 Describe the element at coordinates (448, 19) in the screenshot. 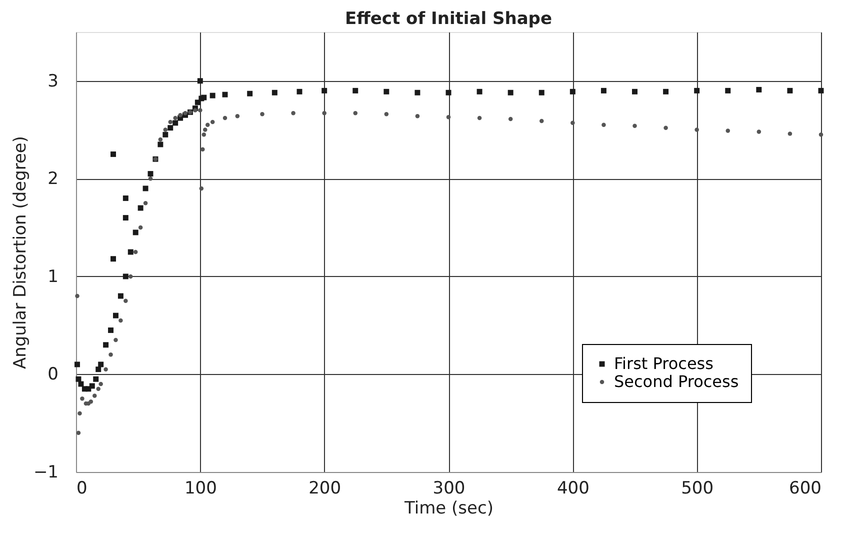

I see `chart-title: Effect of Initial Shape` at that location.